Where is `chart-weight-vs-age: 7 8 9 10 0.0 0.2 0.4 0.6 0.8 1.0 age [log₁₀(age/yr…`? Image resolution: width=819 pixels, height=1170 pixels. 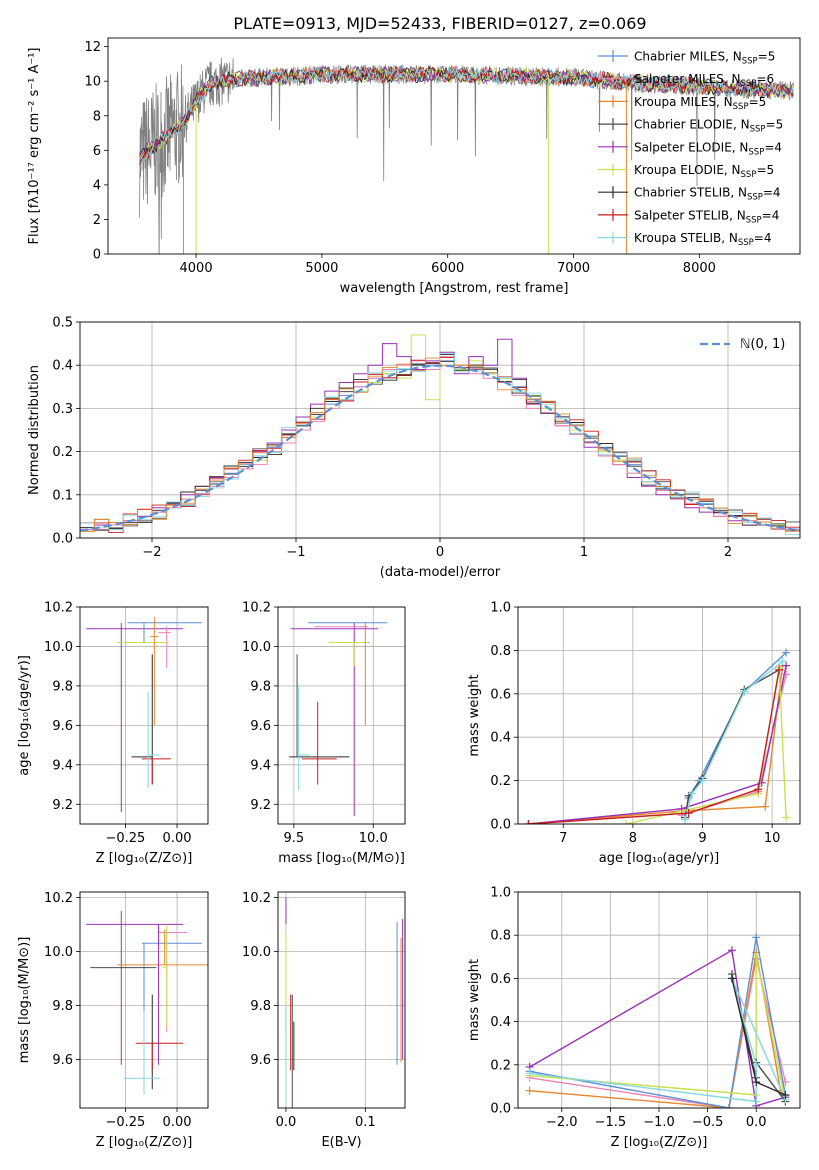
chart-weight-vs-age: 7 8 9 10 0.0 0.2 0.4 0.6 0.8 1.0 age [log₁₀(age/yr… is located at coordinates (634, 733).